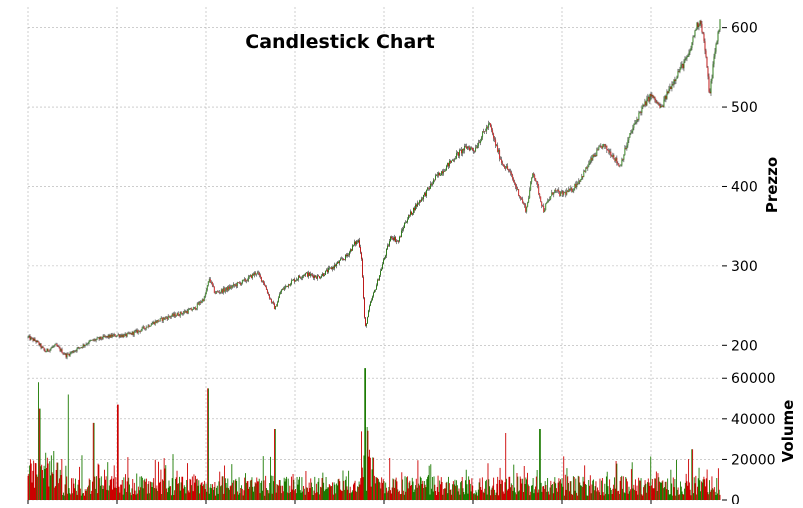 The height and width of the screenshot is (508, 803). What do you see at coordinates (744, 346) in the screenshot?
I see `price-tick-label: 200` at bounding box center [744, 346].